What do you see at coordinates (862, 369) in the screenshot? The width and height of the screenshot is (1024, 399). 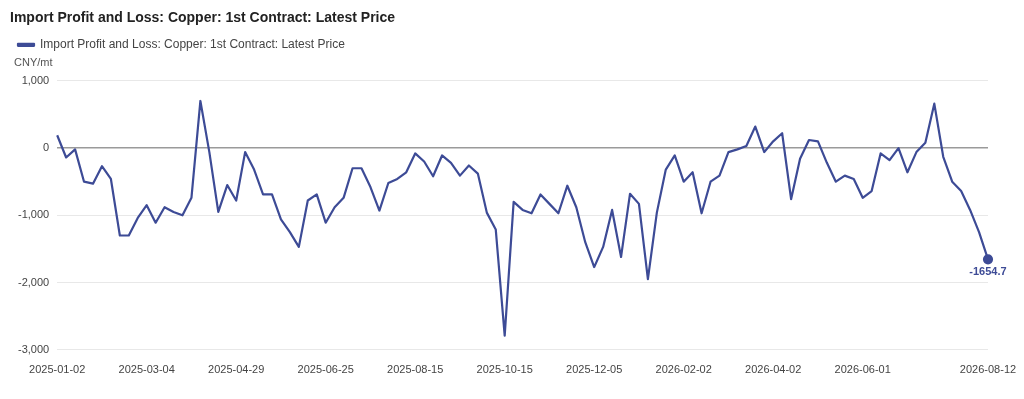 I see `x-tick-label: 2026-06-01` at bounding box center [862, 369].